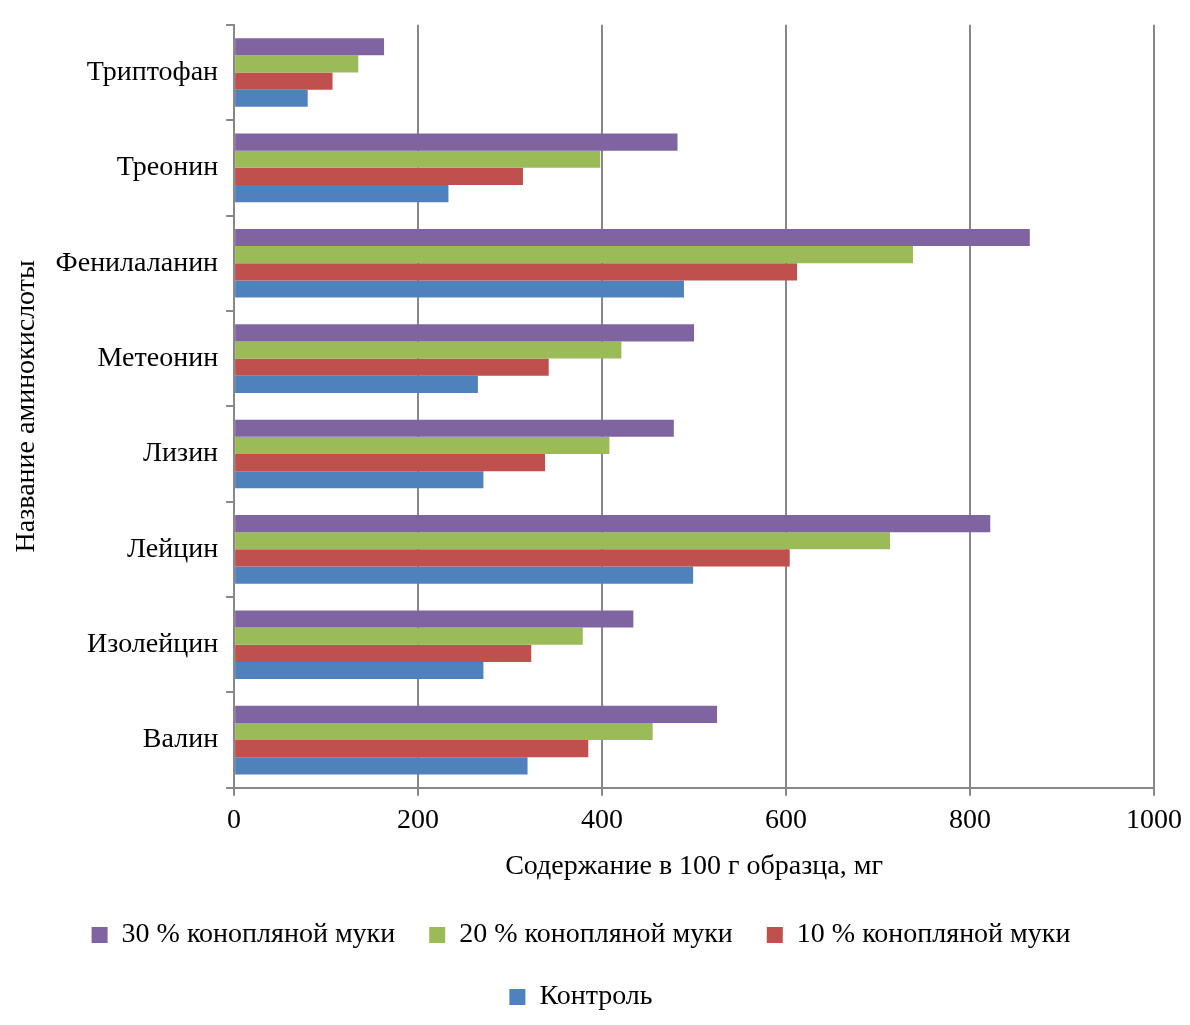  Describe the element at coordinates (694, 864) in the screenshot. I see `x-axis-title: Содержание в 100 г образца, мг` at that location.